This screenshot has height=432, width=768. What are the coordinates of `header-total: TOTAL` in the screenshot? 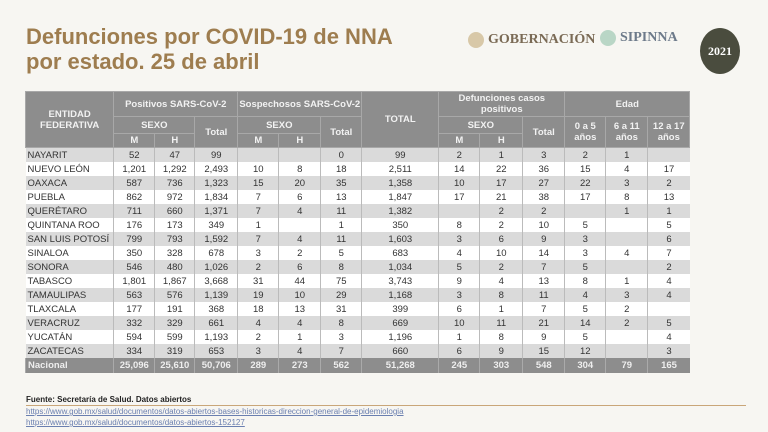 It's located at (400, 119).